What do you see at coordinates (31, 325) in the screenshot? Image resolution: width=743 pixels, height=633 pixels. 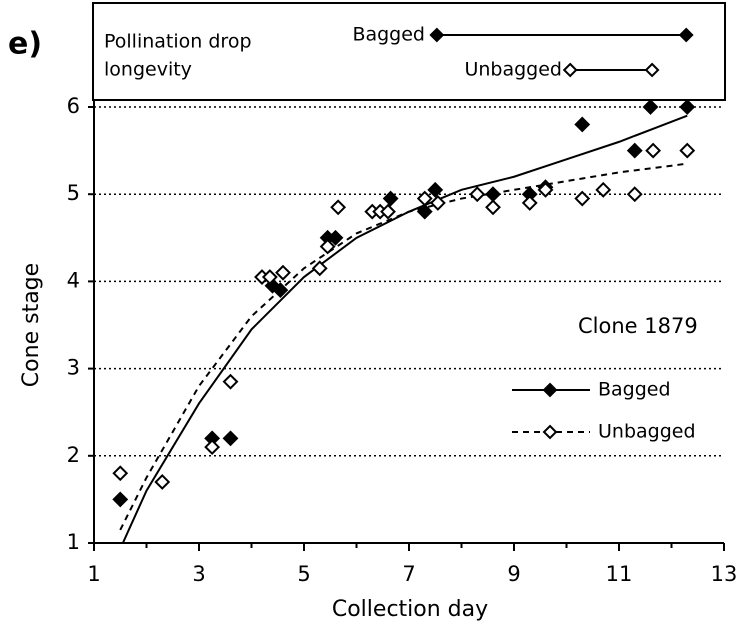 I see `y-axis-label: Cone stage` at bounding box center [31, 325].